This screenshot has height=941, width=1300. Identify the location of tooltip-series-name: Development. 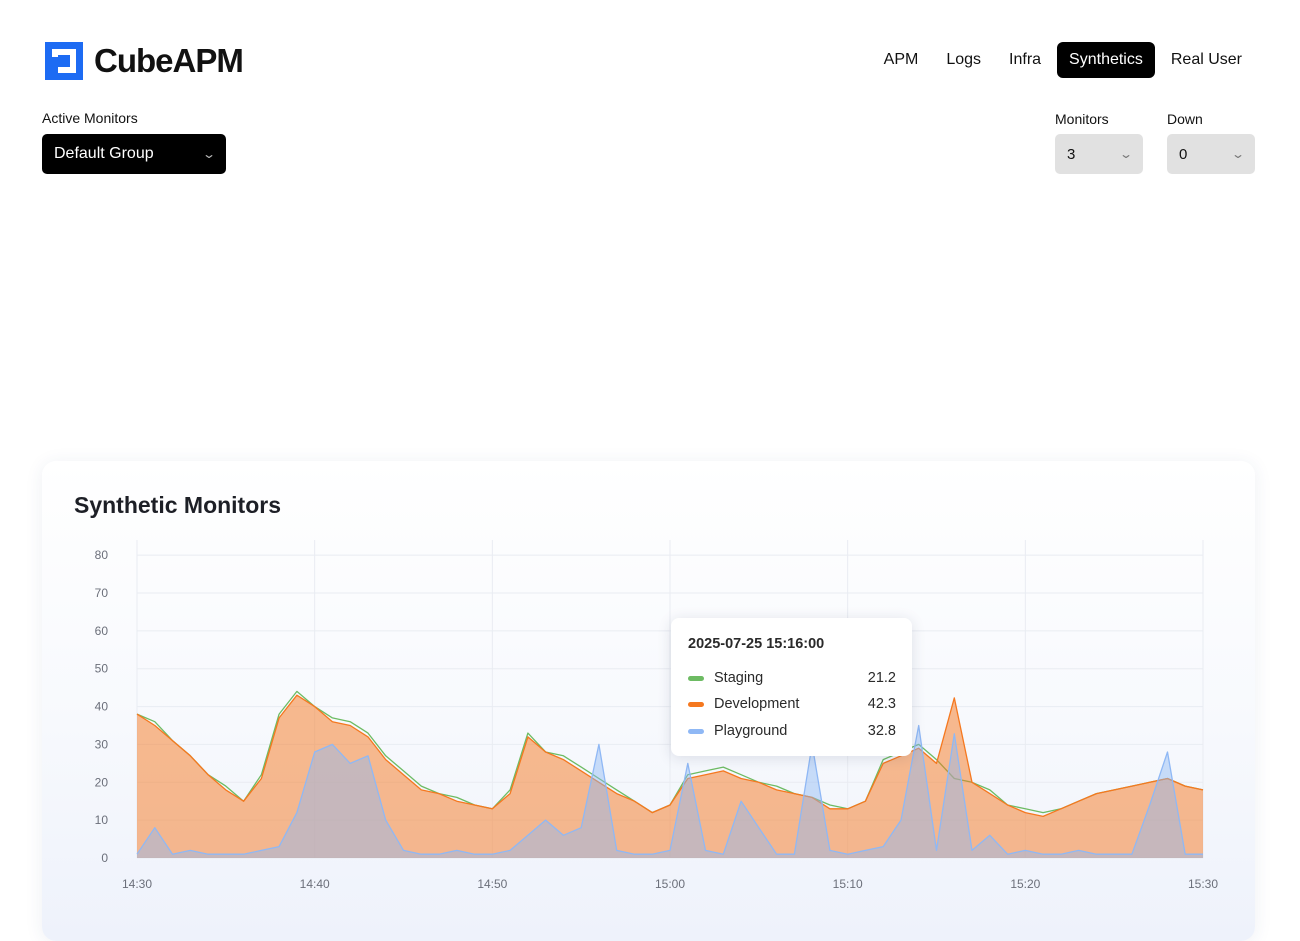
(757, 704).